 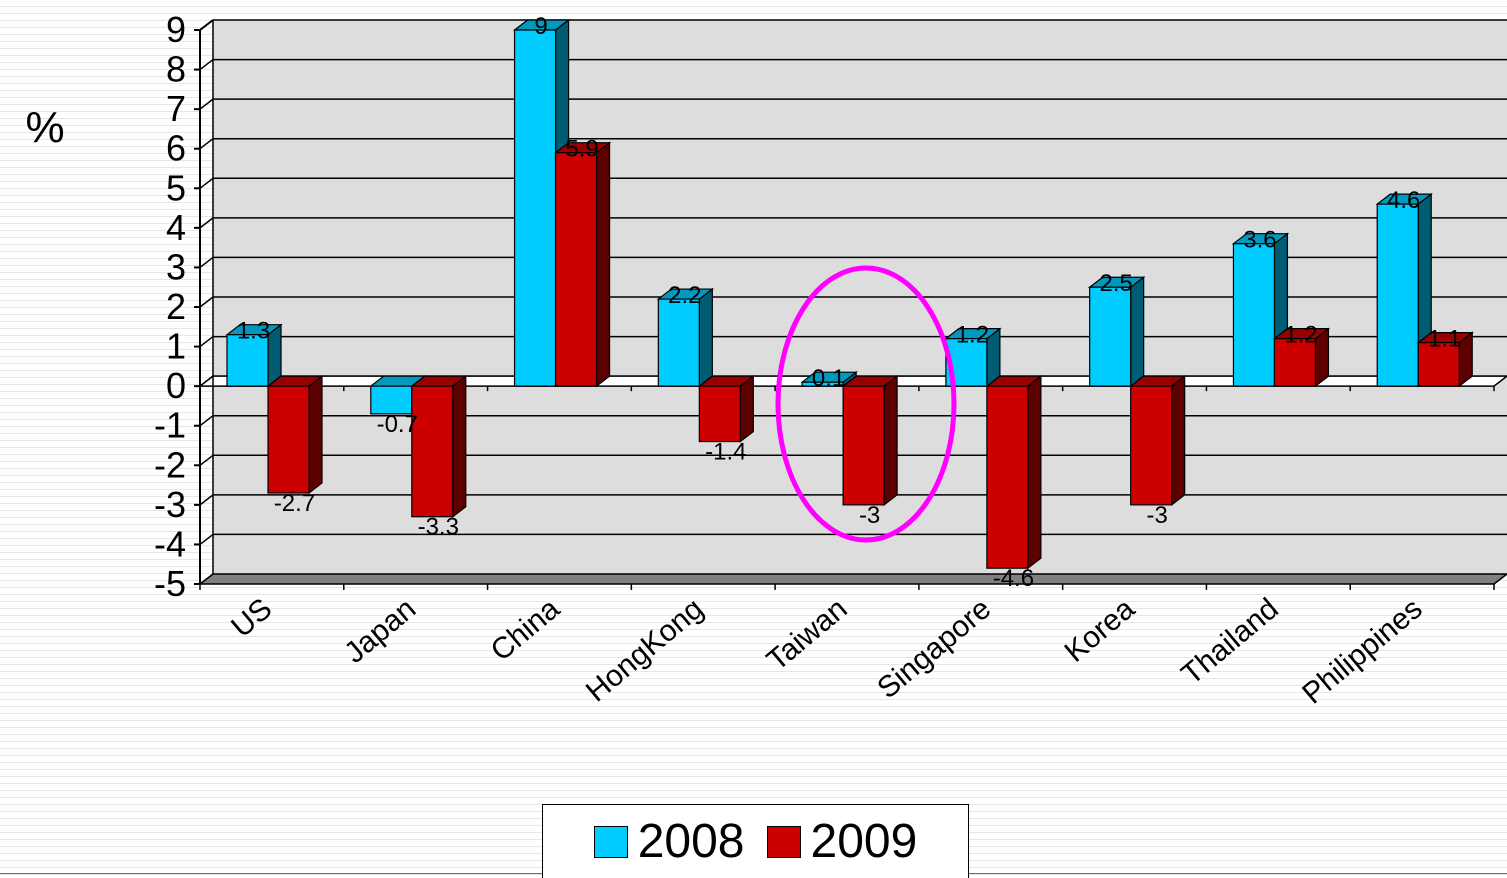 What do you see at coordinates (535, 208) in the screenshot?
I see `bar-2008-china-front` at bounding box center [535, 208].